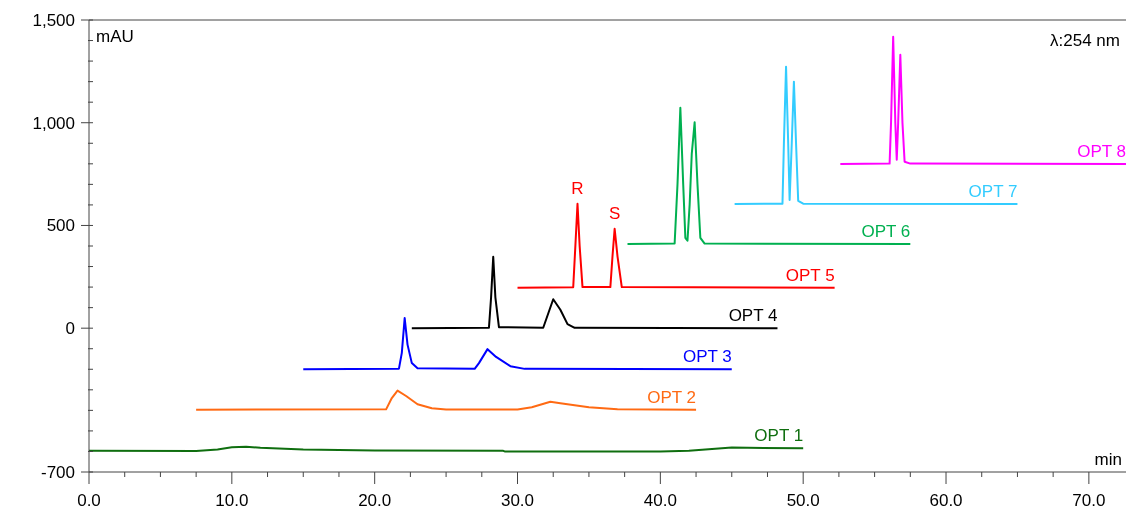 The height and width of the screenshot is (509, 1126). What do you see at coordinates (517, 500) in the screenshot?
I see `x-tick-label: 30.0` at bounding box center [517, 500].